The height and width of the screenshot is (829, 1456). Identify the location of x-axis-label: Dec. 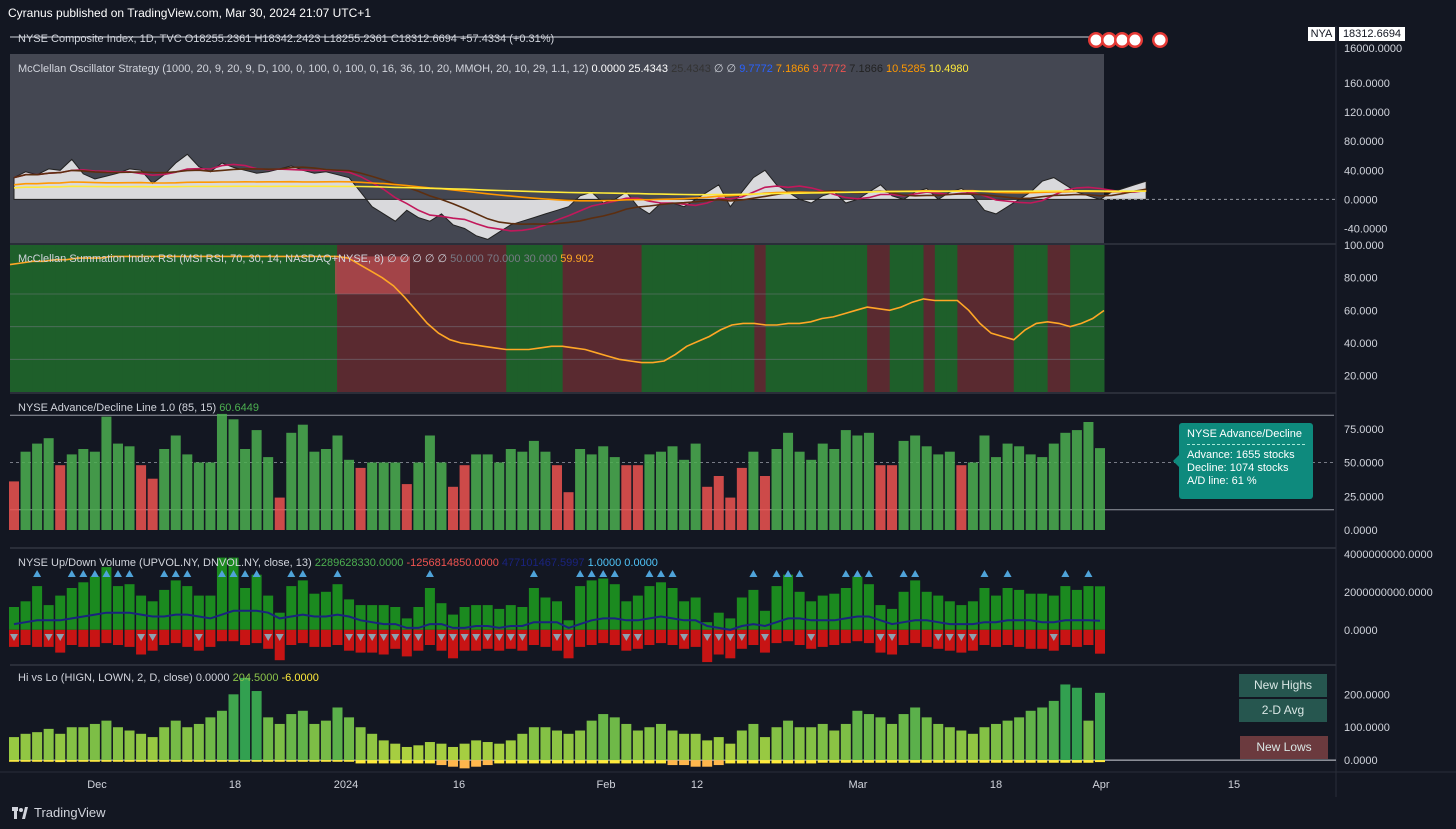
(97, 785).